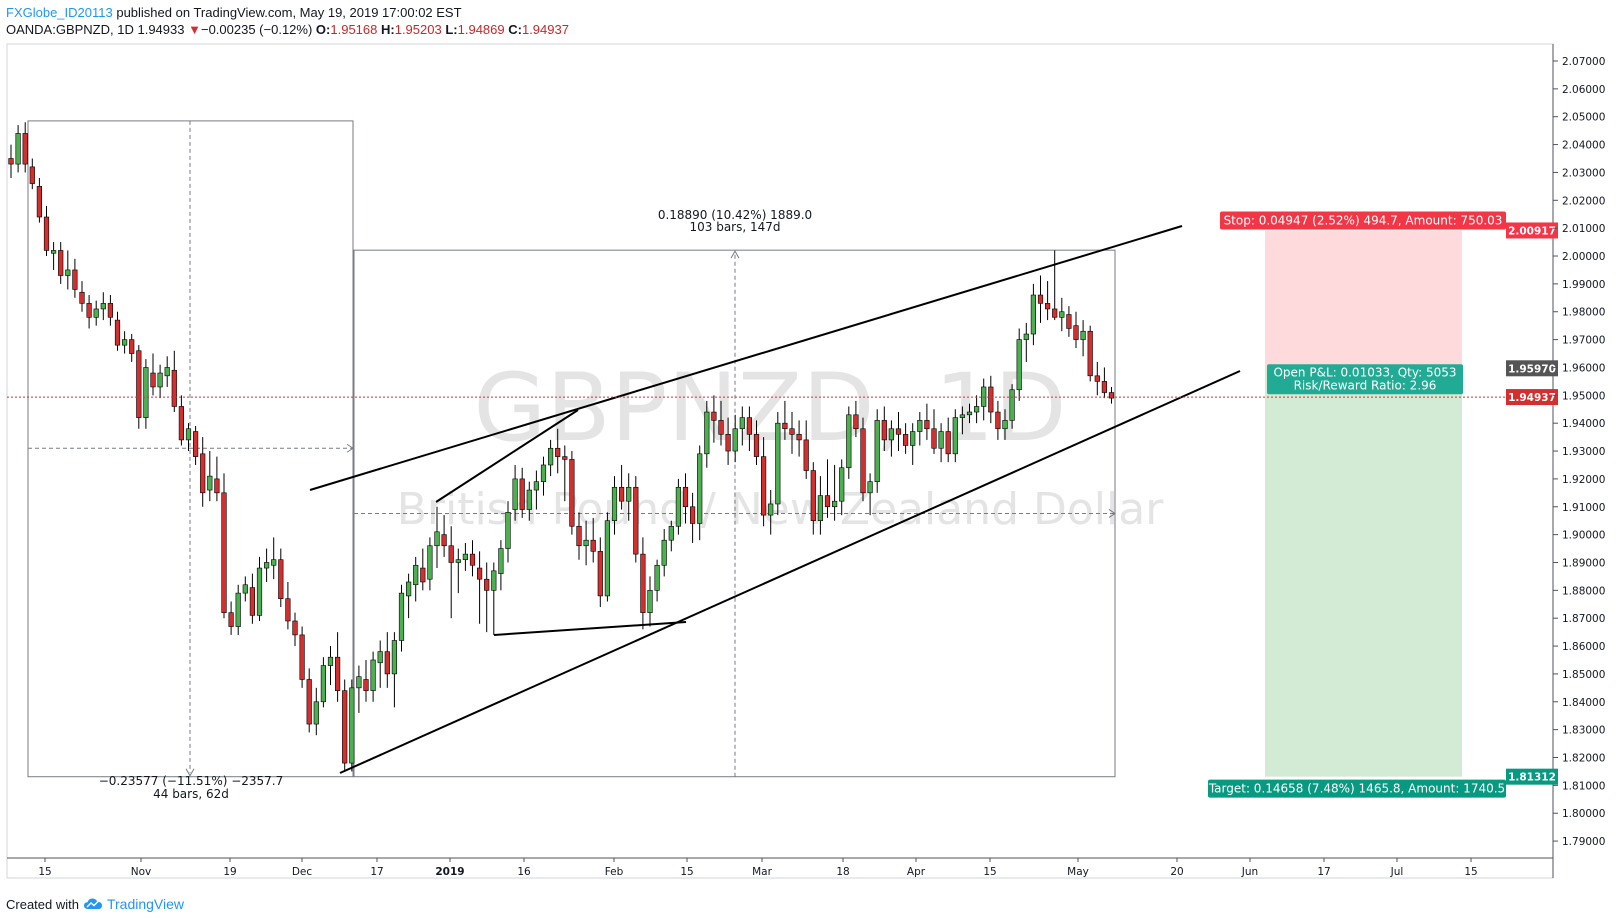 The width and height of the screenshot is (1616, 921). What do you see at coordinates (1532, 778) in the screenshot?
I see `price-badge-label: 1.81312` at bounding box center [1532, 778].